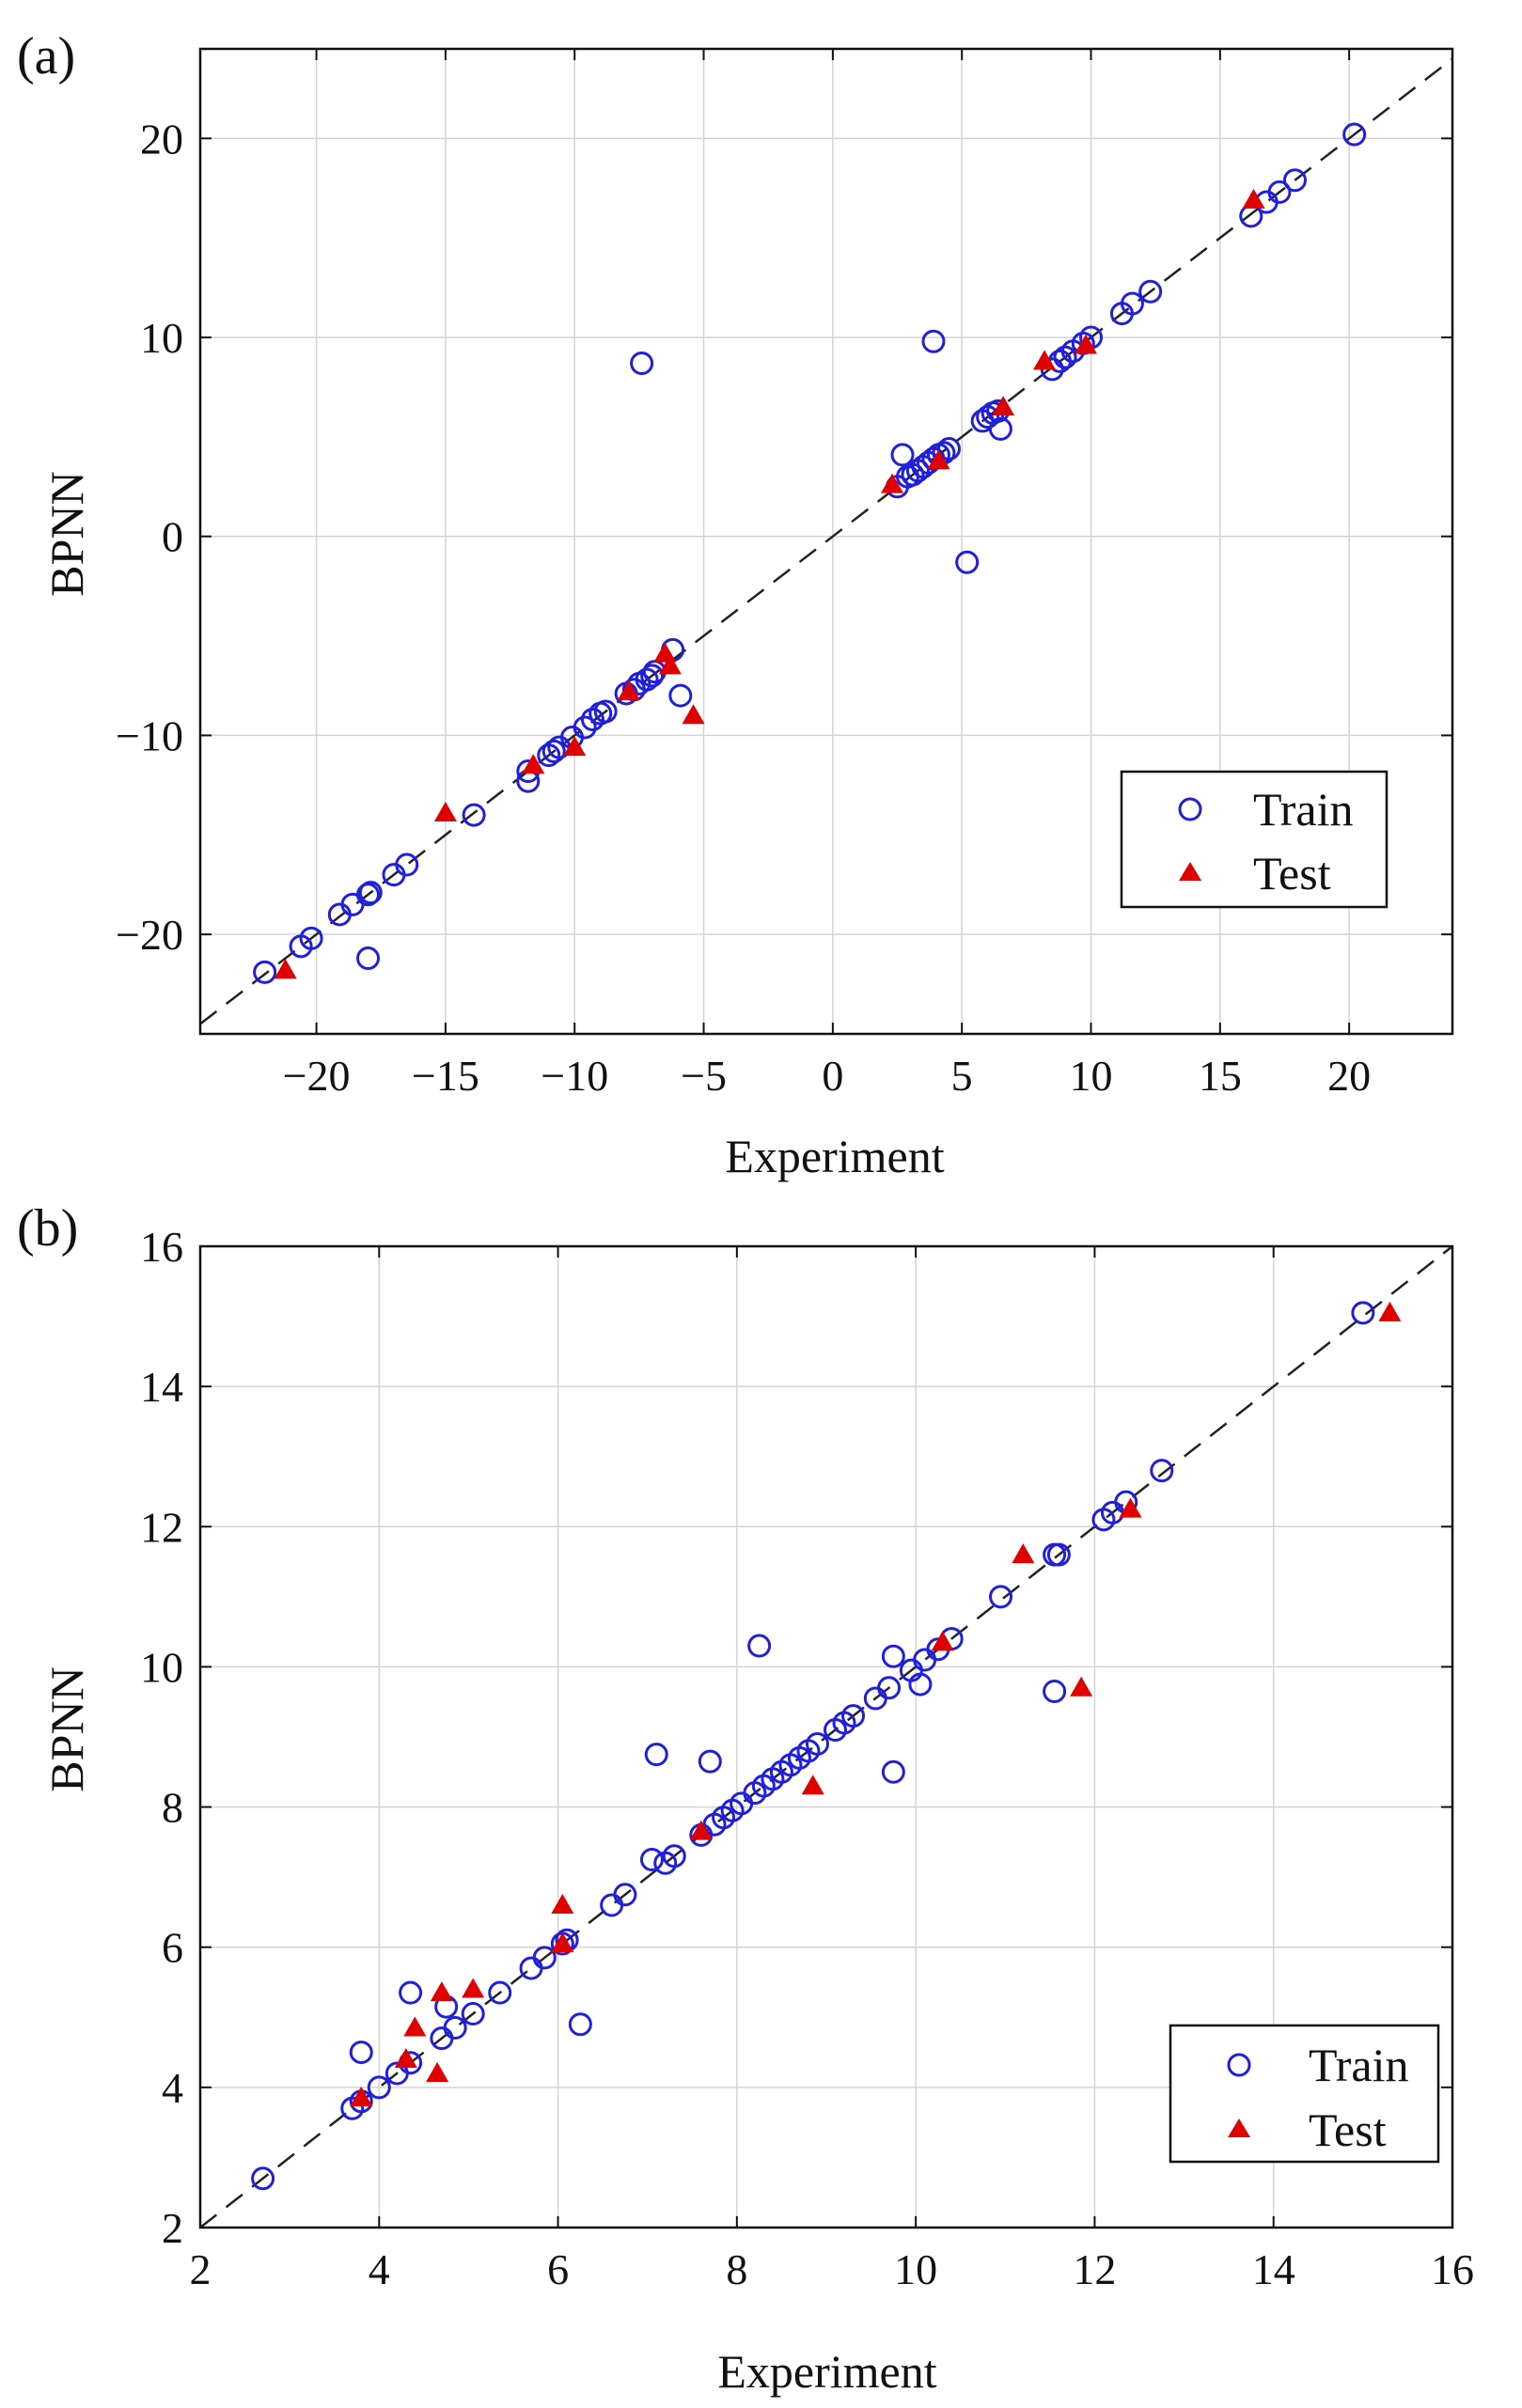 The width and height of the screenshot is (1522, 2408). I want to click on panel-a-x-tick-label: −20, so click(317, 1076).